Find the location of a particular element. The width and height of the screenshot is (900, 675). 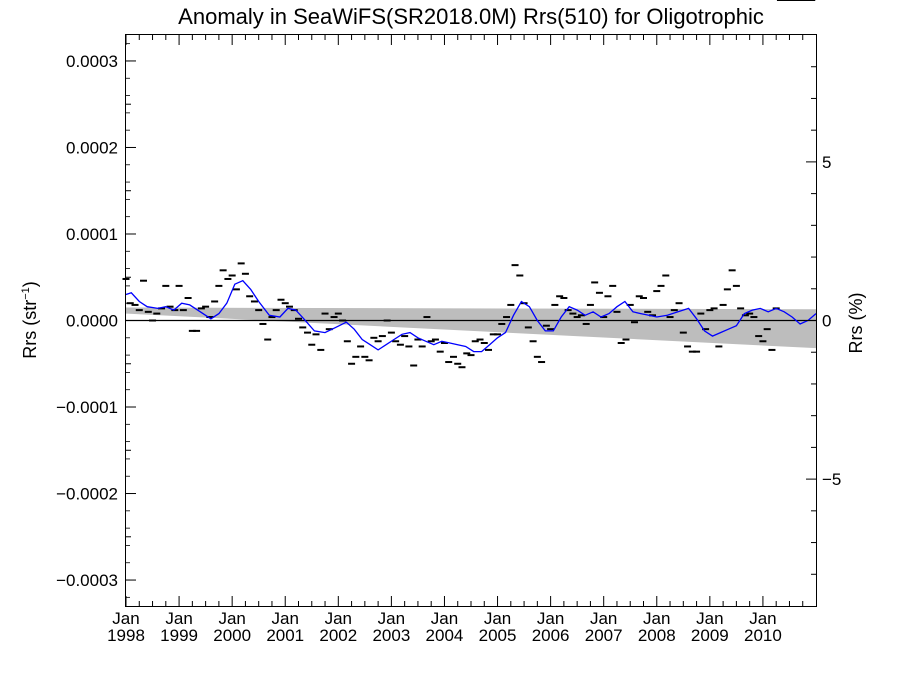

smoothed-series-line is located at coordinates (471, 316).